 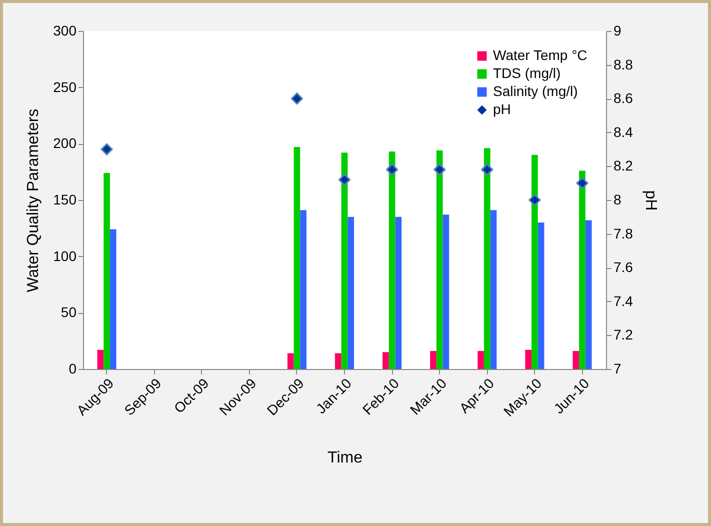 I want to click on y2-tick-label: 7, so click(x=618, y=368).